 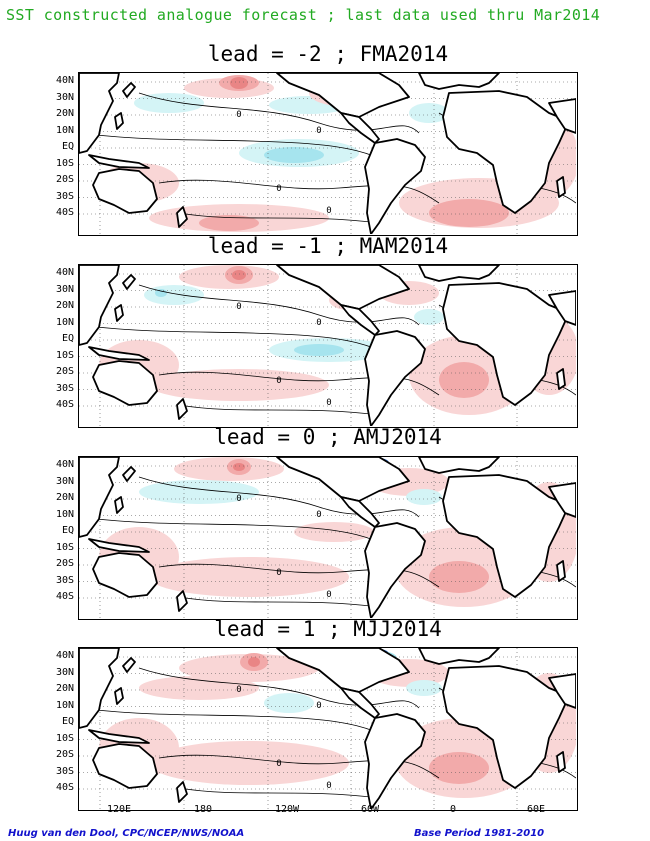 What do you see at coordinates (479, 833) in the screenshot?
I see `base-period-text: Base Period 1981-2010` at bounding box center [479, 833].